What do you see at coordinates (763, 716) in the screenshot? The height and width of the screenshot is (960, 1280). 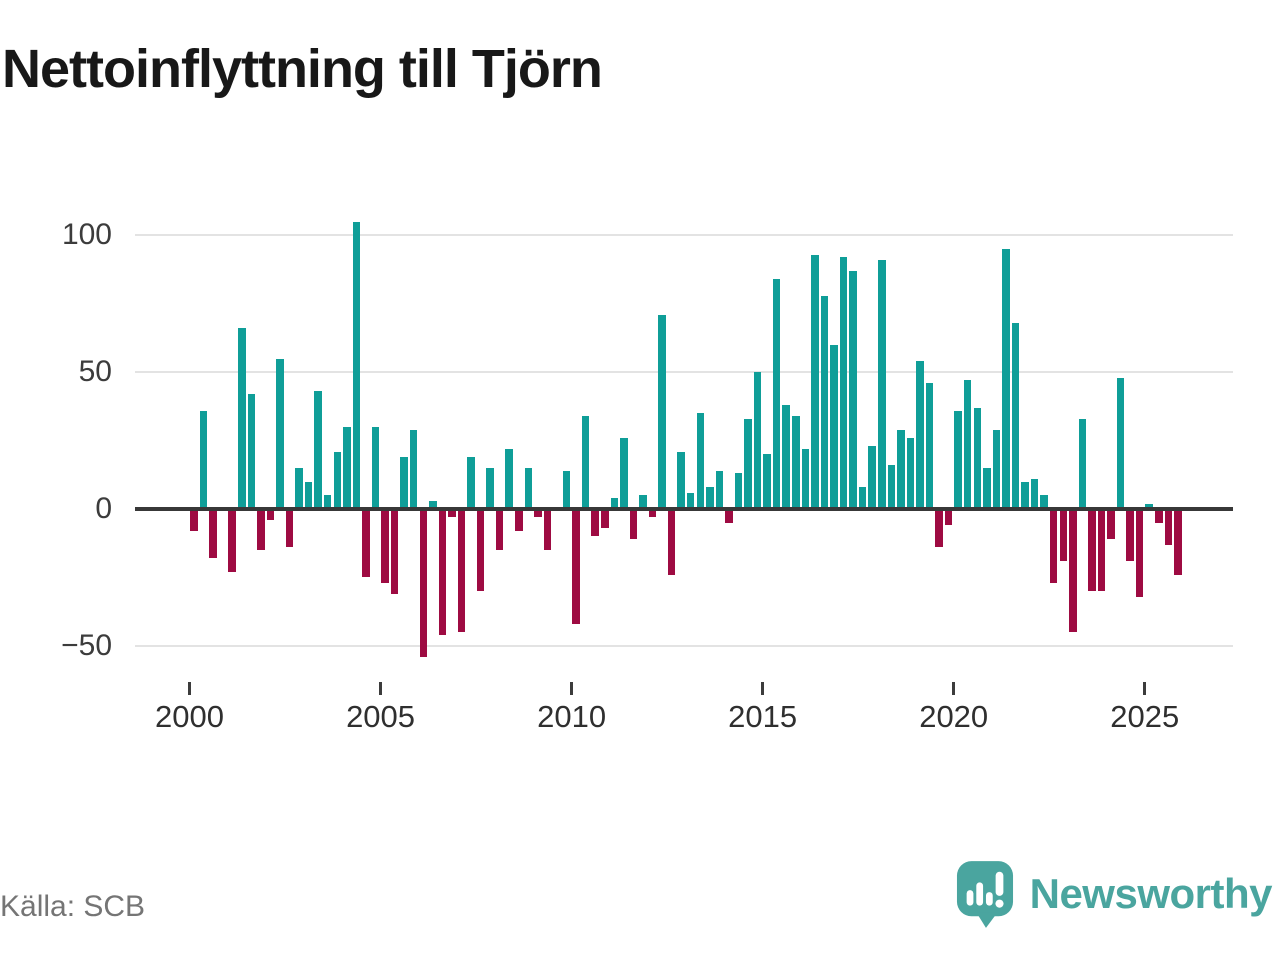 I see `x-axis-label: 2015` at bounding box center [763, 716].